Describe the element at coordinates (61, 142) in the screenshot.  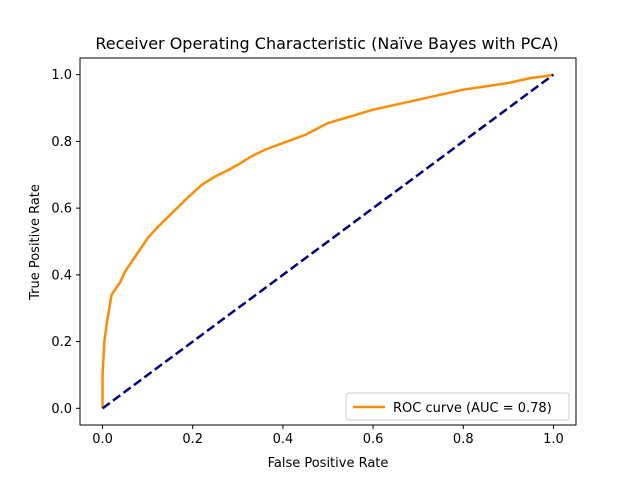
I see `y-tick-label: 0.8` at that location.